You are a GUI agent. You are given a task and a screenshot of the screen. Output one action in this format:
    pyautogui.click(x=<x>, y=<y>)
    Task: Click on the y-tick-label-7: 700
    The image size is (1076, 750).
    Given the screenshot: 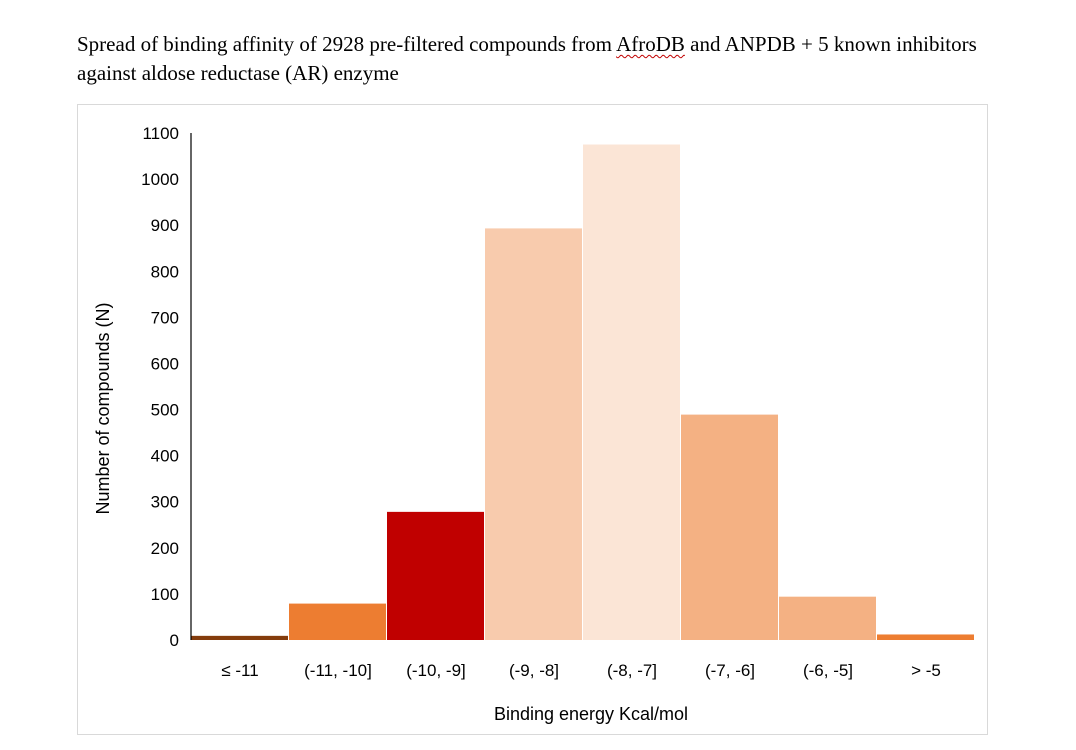 What is the action you would take?
    pyautogui.click(x=165, y=317)
    